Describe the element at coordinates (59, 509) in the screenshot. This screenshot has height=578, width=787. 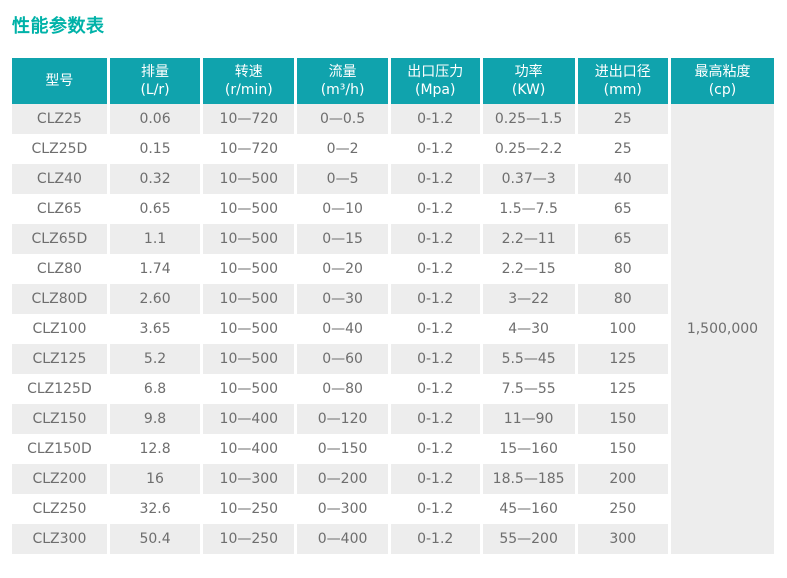
I see `cell-model: CLZ250` at that location.